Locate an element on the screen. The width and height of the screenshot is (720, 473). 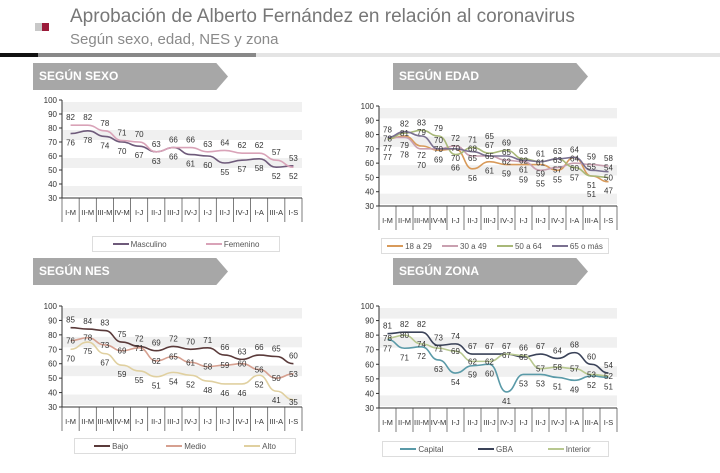
y-tick-label: 80 is located at coordinates (52, 335).